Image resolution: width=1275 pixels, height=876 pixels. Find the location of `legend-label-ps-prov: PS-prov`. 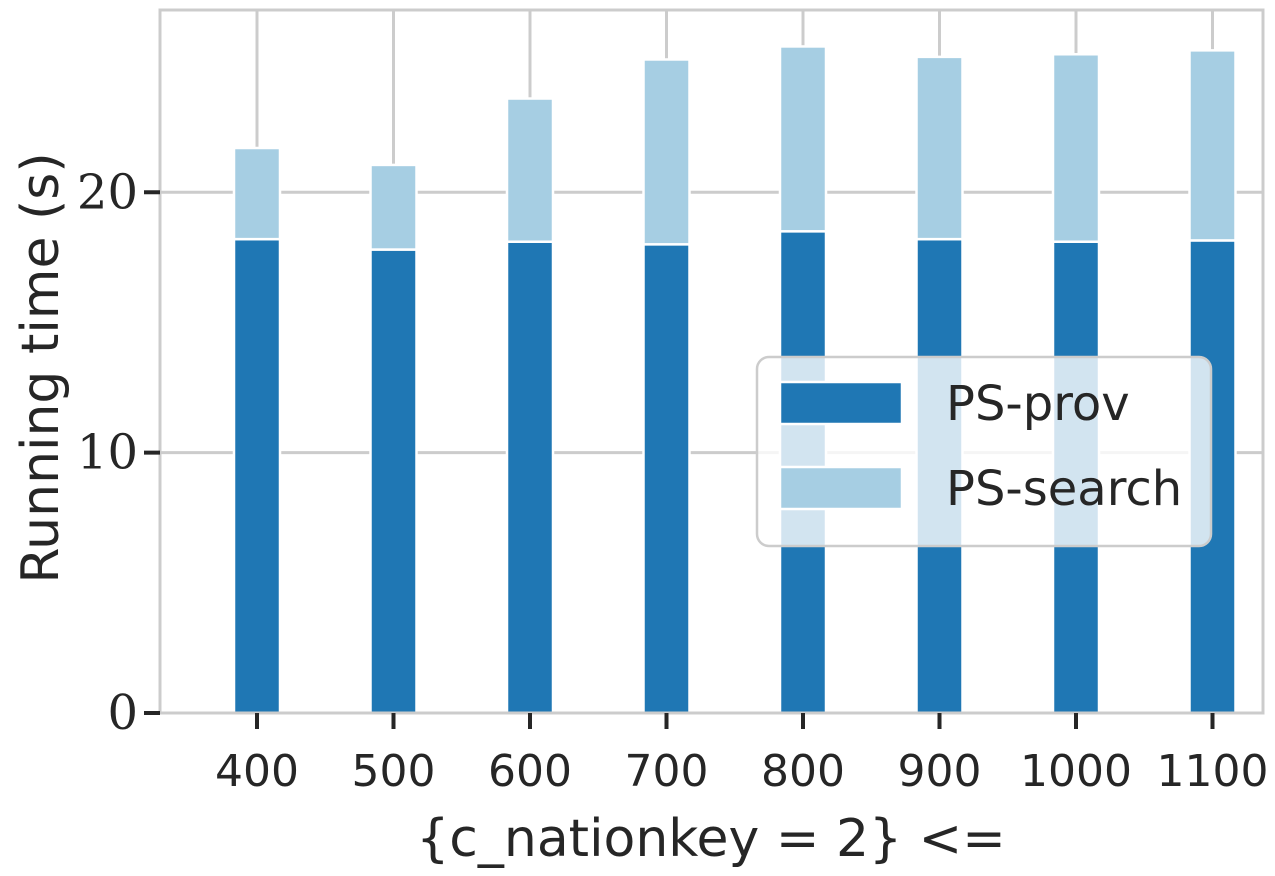

legend-label-ps-prov: PS-prov is located at coordinates (1038, 404).